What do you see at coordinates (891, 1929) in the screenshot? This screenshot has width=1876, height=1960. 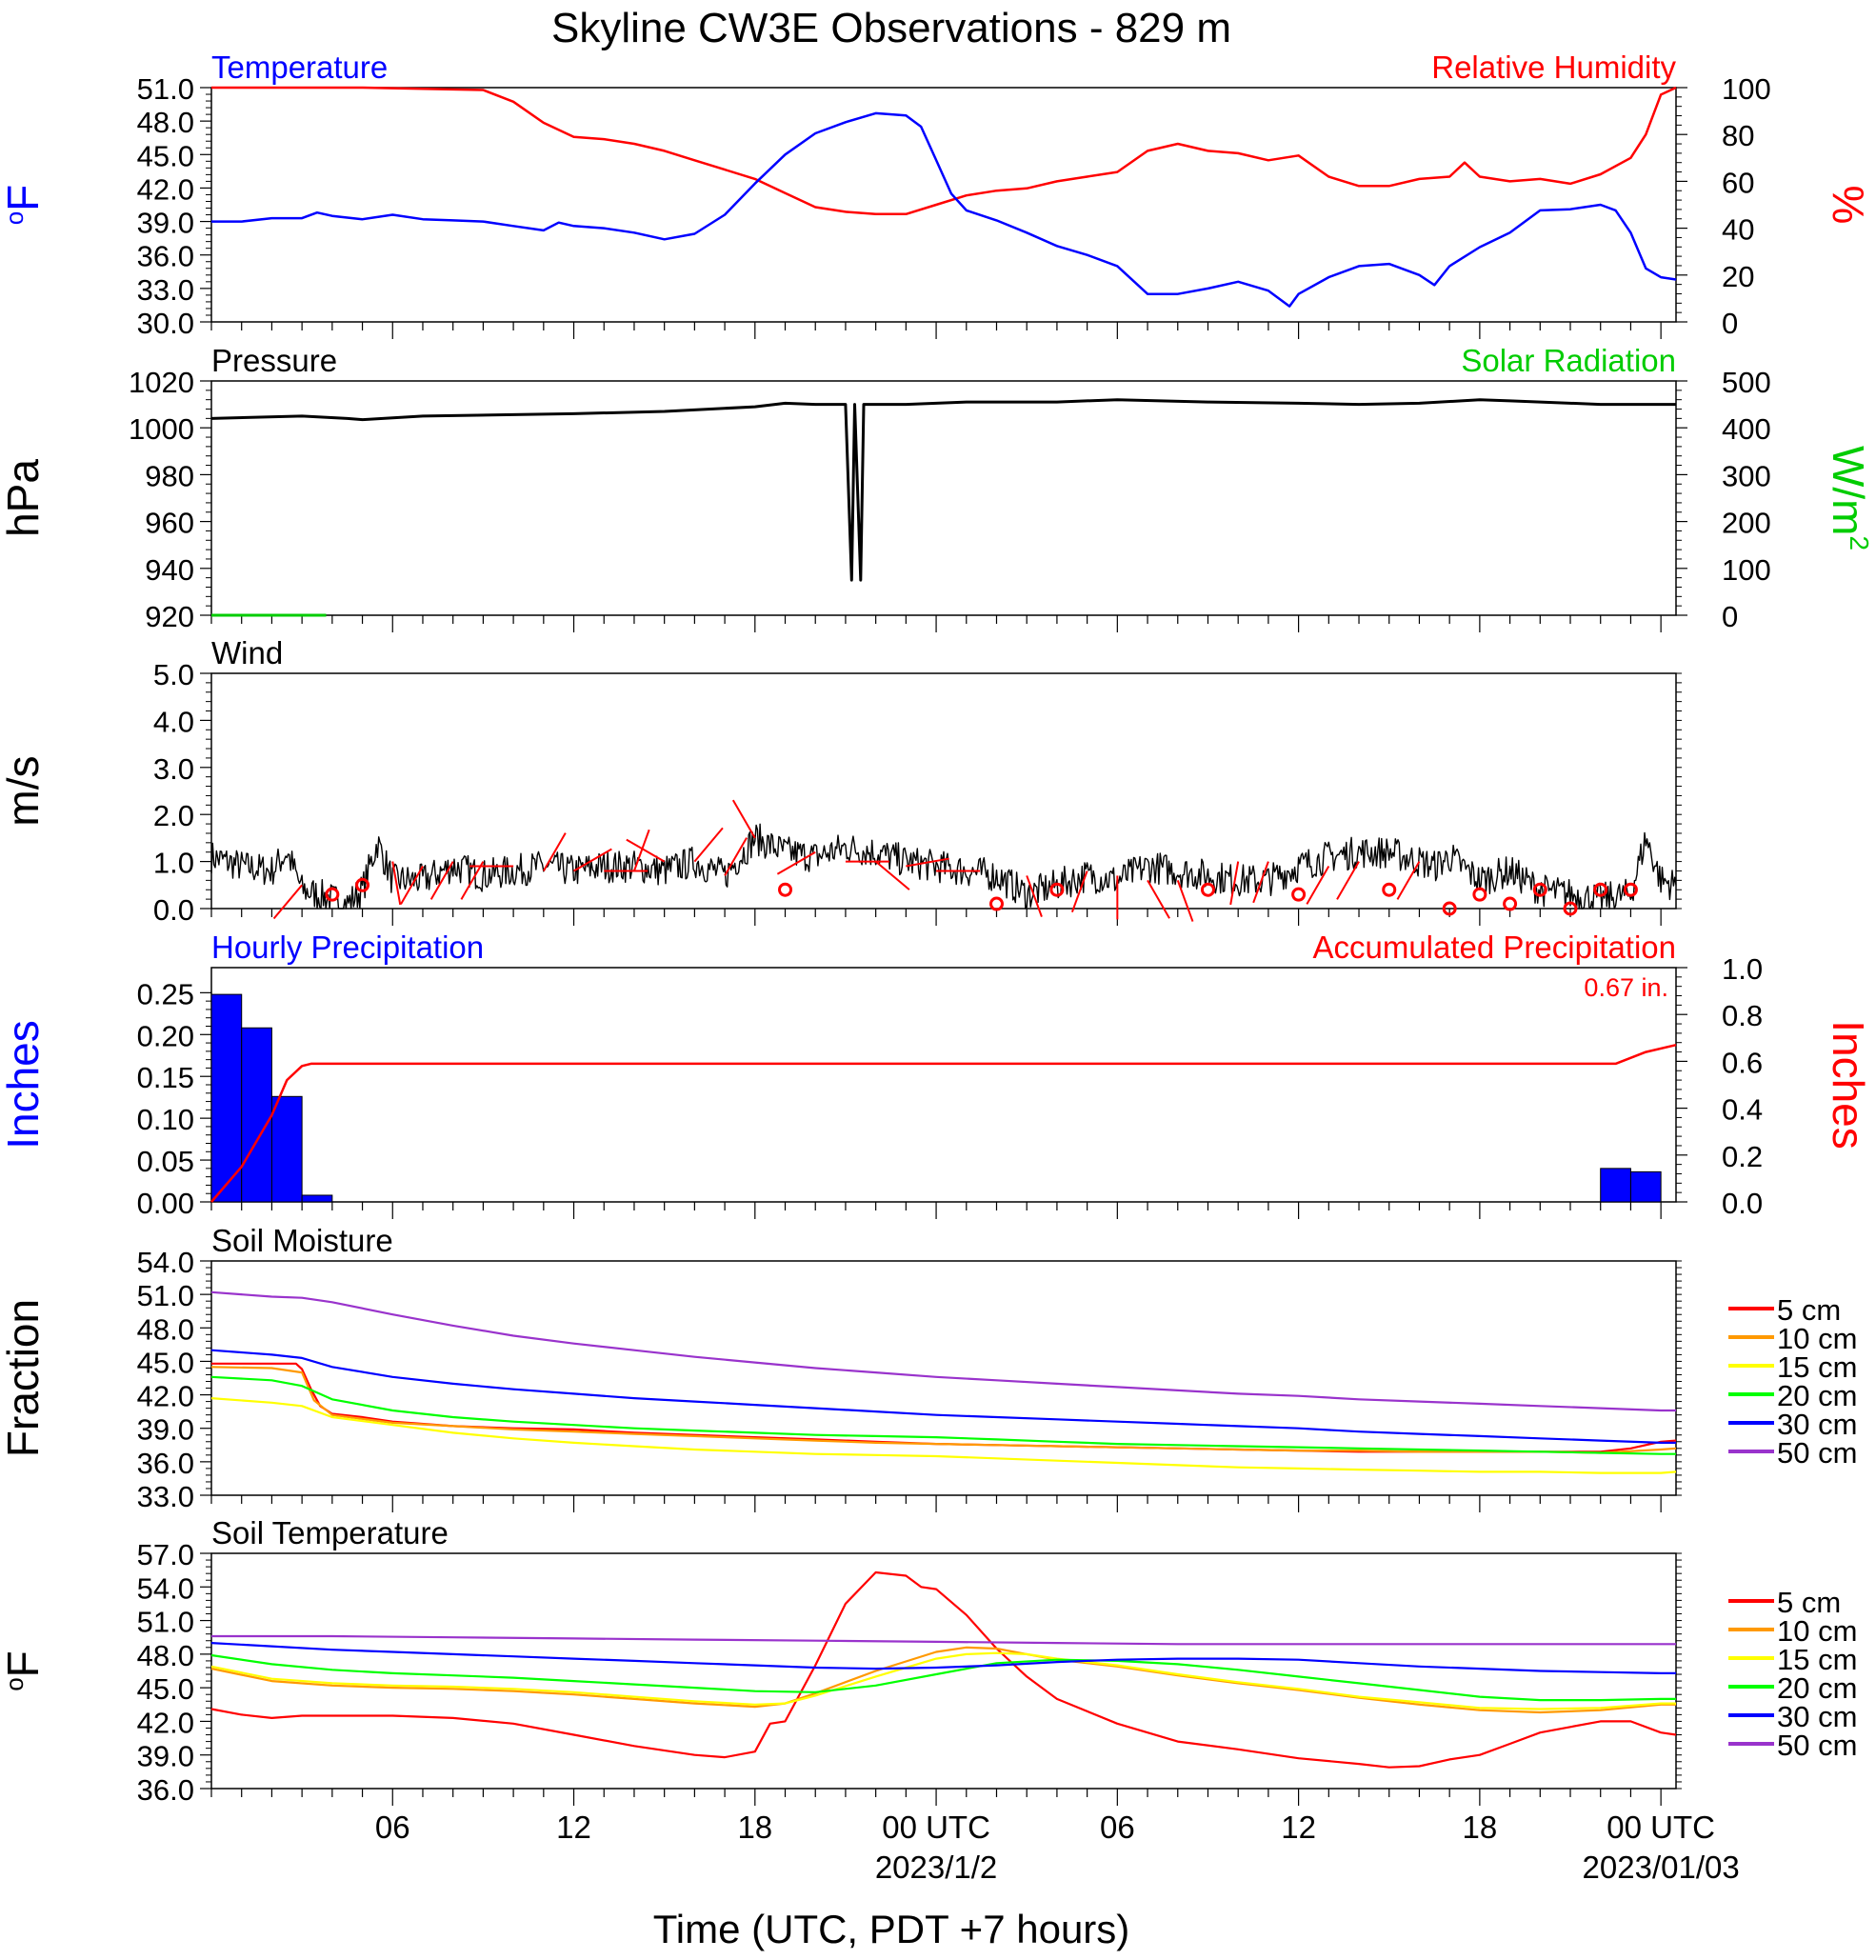 I see `x-axis-label: Time (UTC, PDT +7 hours)` at bounding box center [891, 1929].